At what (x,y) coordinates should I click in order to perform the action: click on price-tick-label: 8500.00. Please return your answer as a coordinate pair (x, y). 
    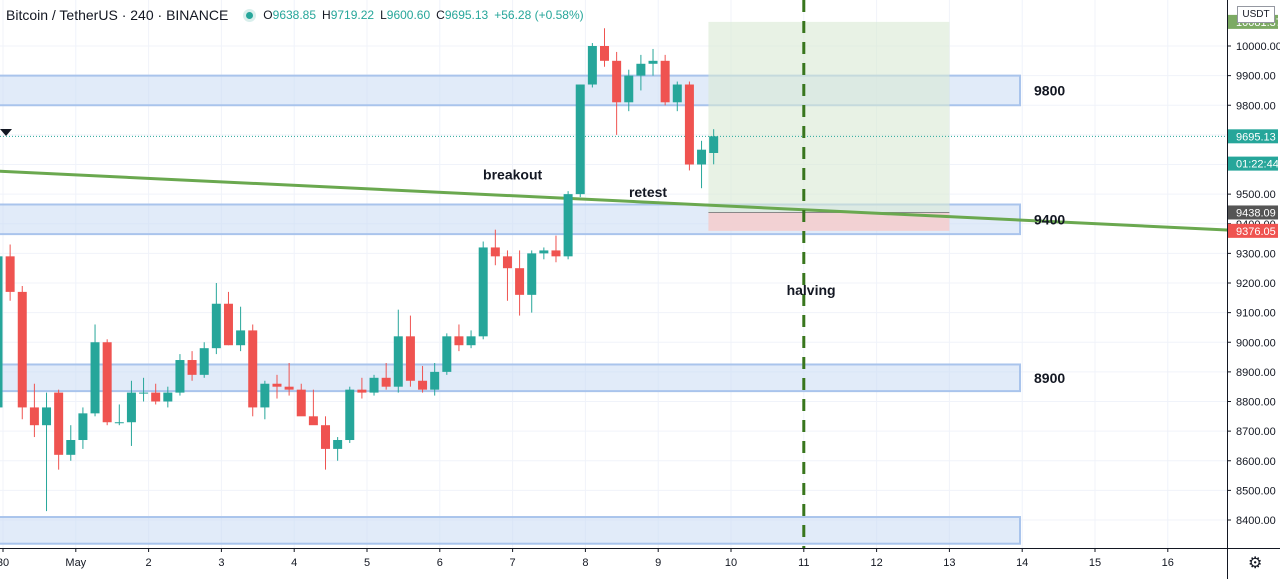
    Looking at the image, I should click on (1256, 491).